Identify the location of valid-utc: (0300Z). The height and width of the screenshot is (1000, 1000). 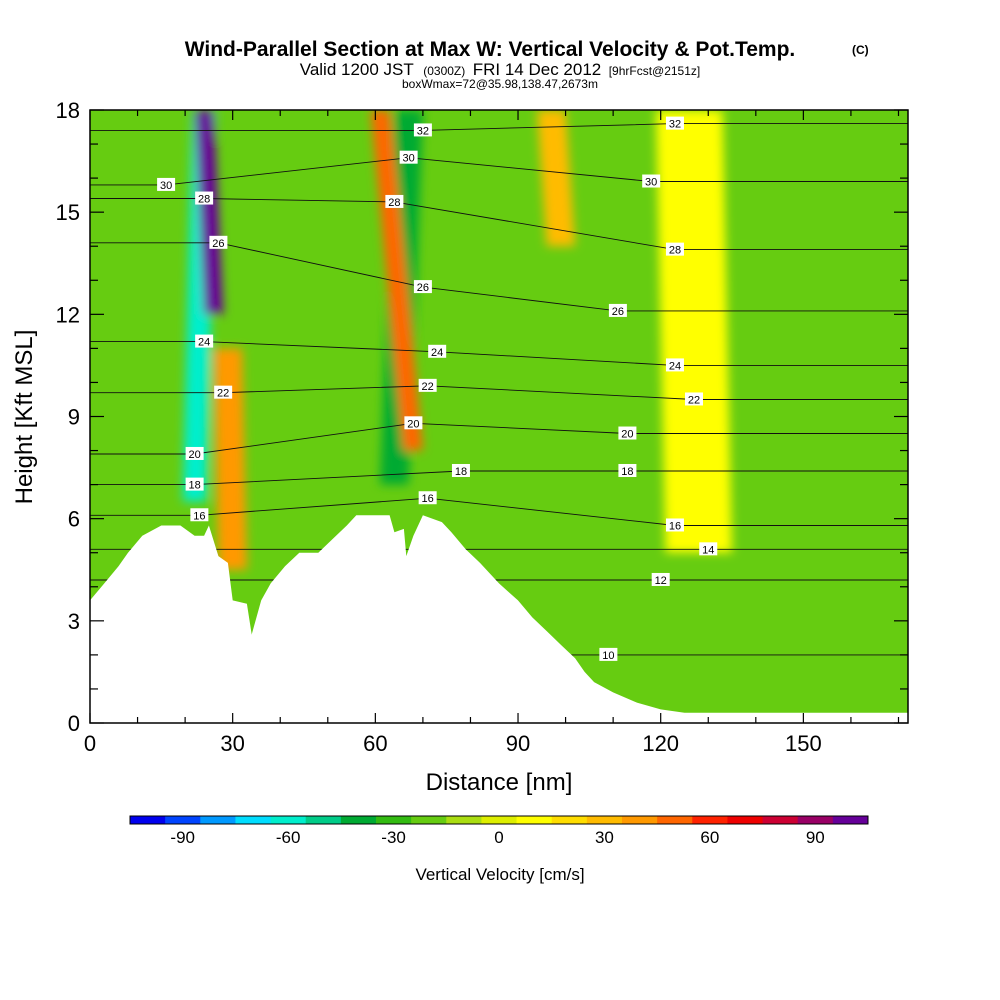
(444, 71).